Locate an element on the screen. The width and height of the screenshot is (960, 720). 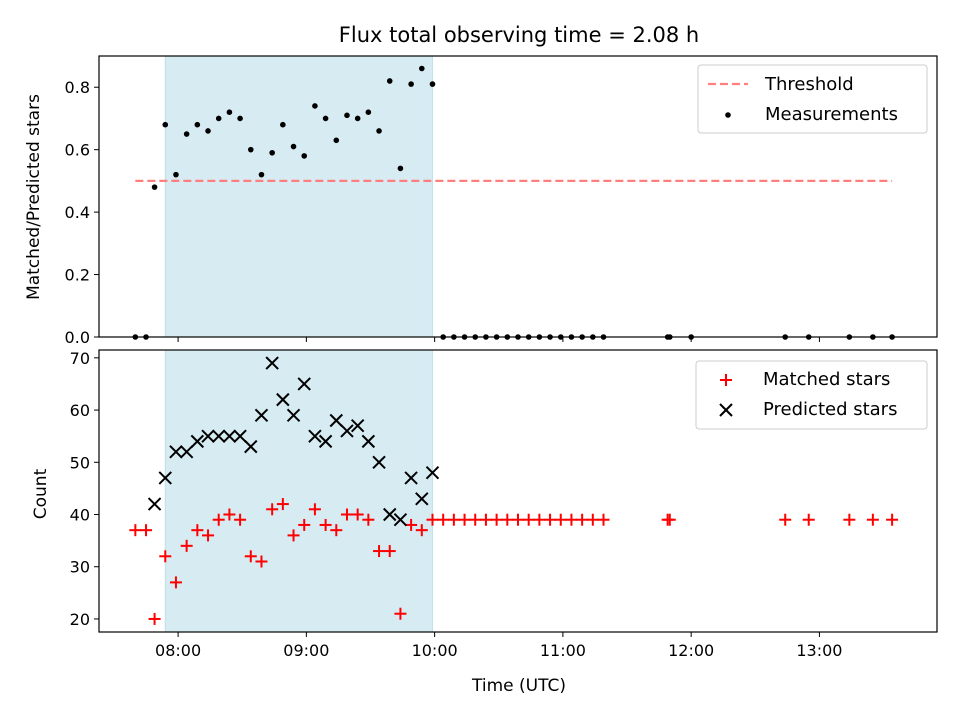
top-y-tick-label: 0.4 is located at coordinates (77, 212).